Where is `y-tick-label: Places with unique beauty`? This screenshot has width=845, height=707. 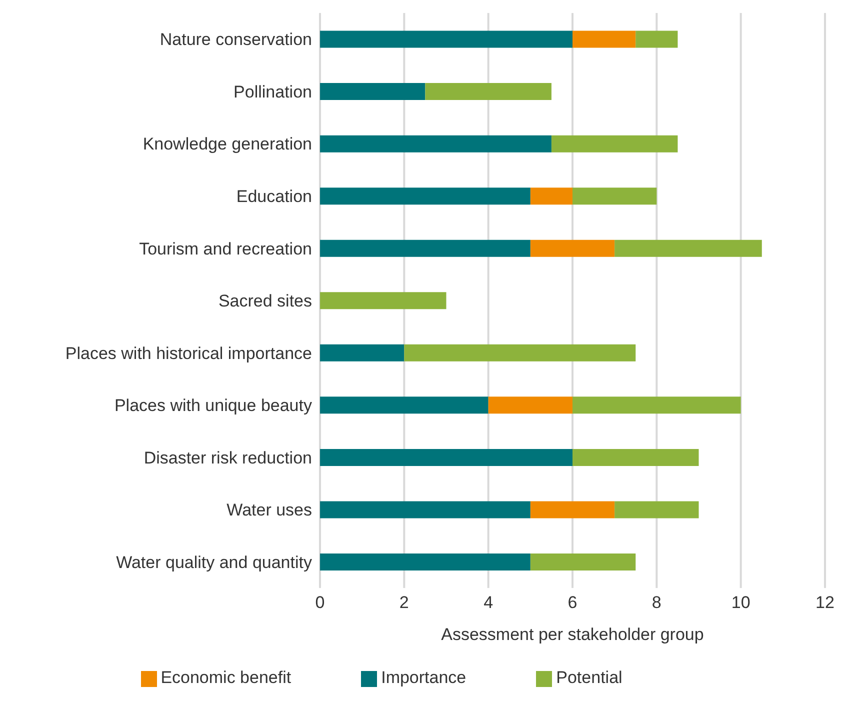 y-tick-label: Places with unique beauty is located at coordinates (213, 406).